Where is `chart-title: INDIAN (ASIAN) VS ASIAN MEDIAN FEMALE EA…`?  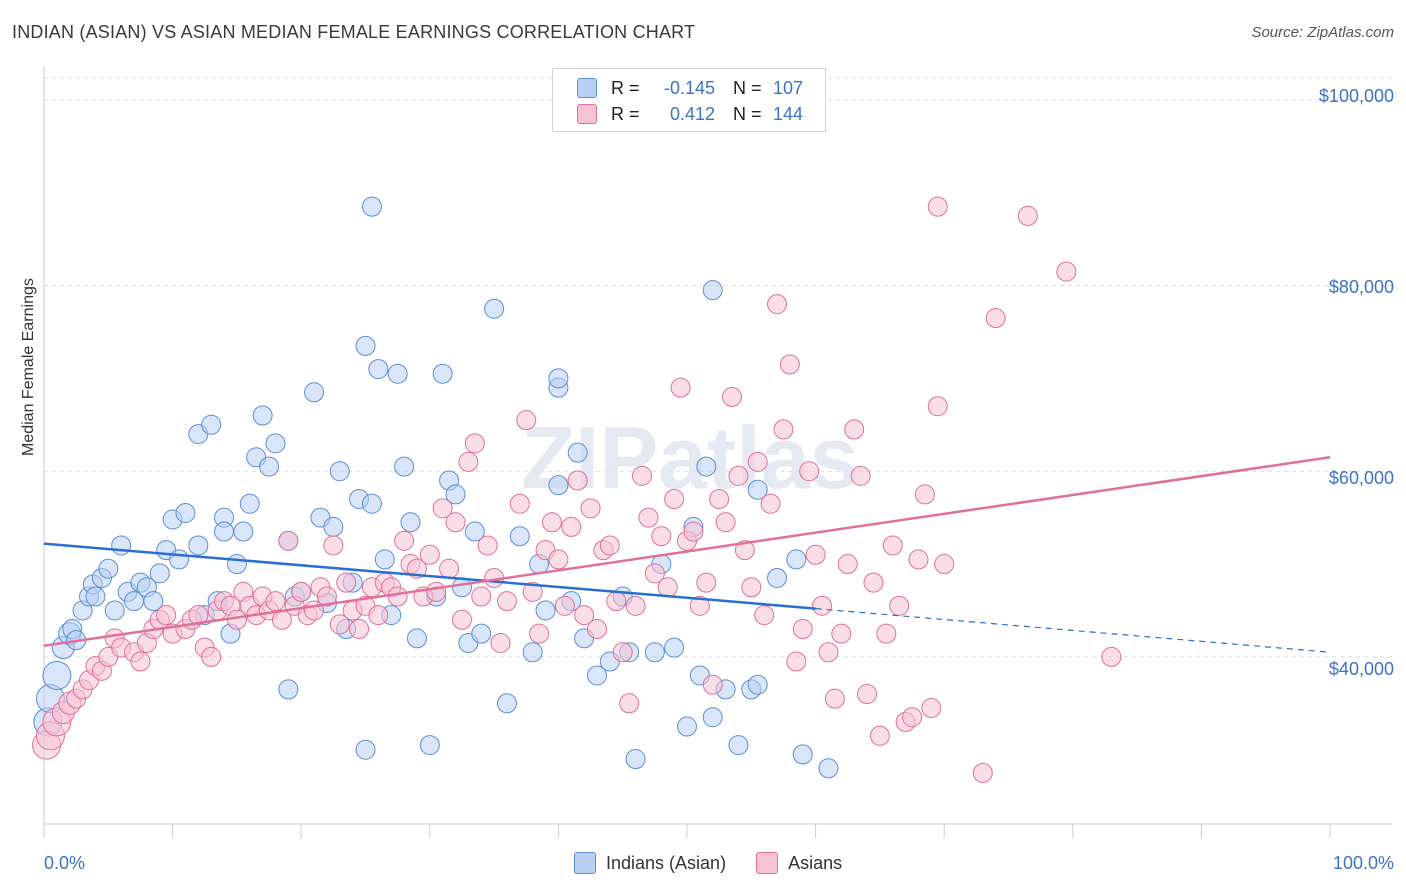
chart-title: INDIAN (ASIAN) VS ASIAN MEDIAN FEMALE EA… is located at coordinates (354, 32).